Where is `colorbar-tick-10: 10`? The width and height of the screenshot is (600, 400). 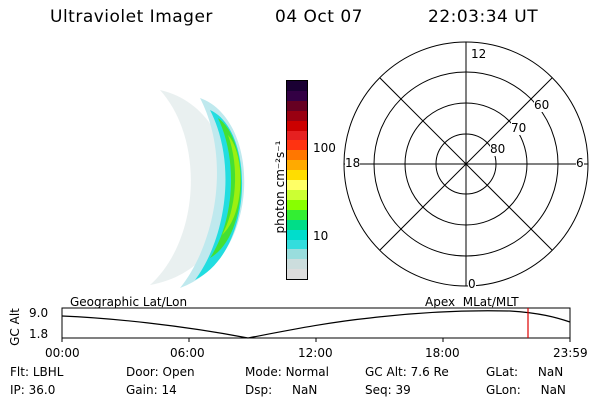
colorbar-tick-10: 10 is located at coordinates (321, 236).